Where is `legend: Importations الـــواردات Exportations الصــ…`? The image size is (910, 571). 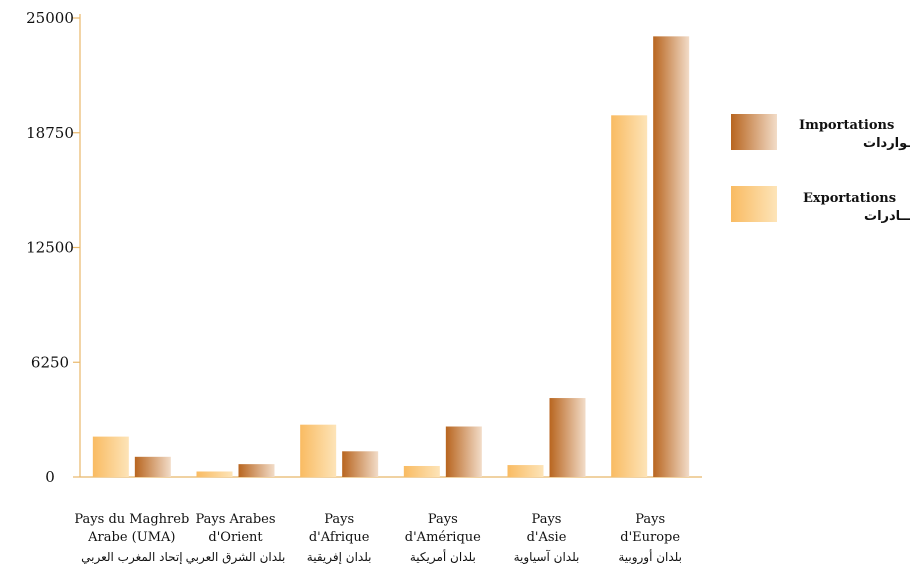 legend: Importations الـــواردات Exportations الصــ… is located at coordinates (820, 169).